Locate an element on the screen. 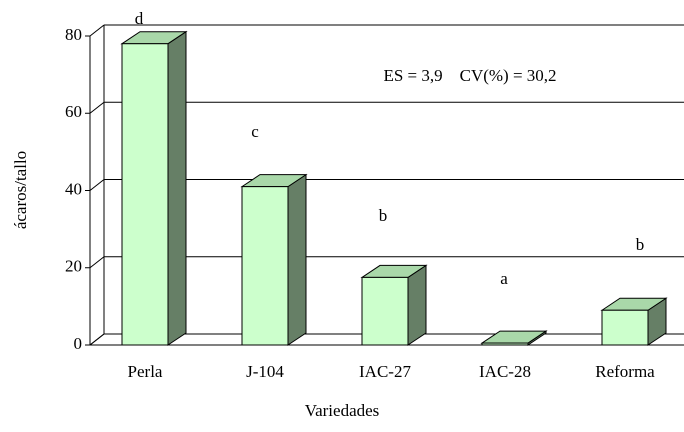  letter-label: a is located at coordinates (504, 278).